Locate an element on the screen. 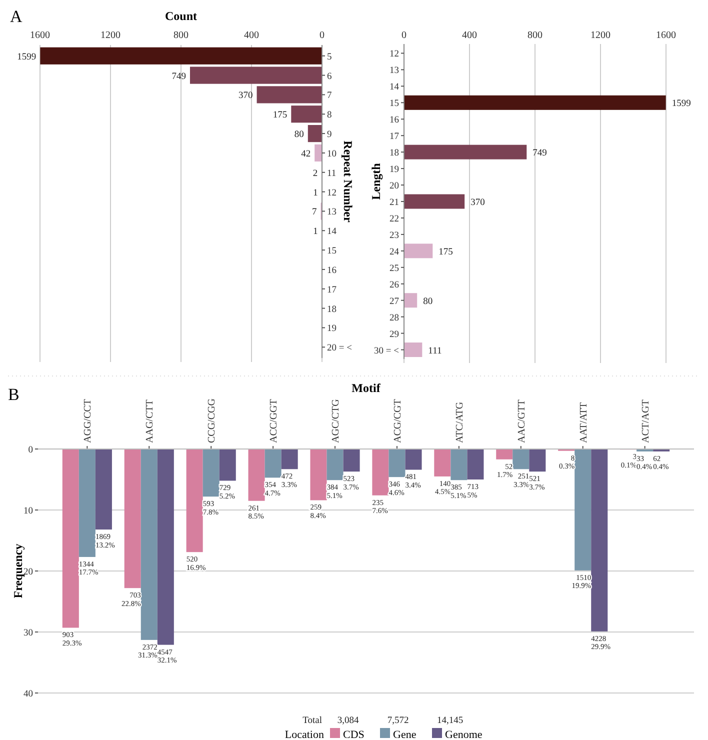 This screenshot has height=740, width=708. y-tick-label: 30 = < is located at coordinates (386, 351).